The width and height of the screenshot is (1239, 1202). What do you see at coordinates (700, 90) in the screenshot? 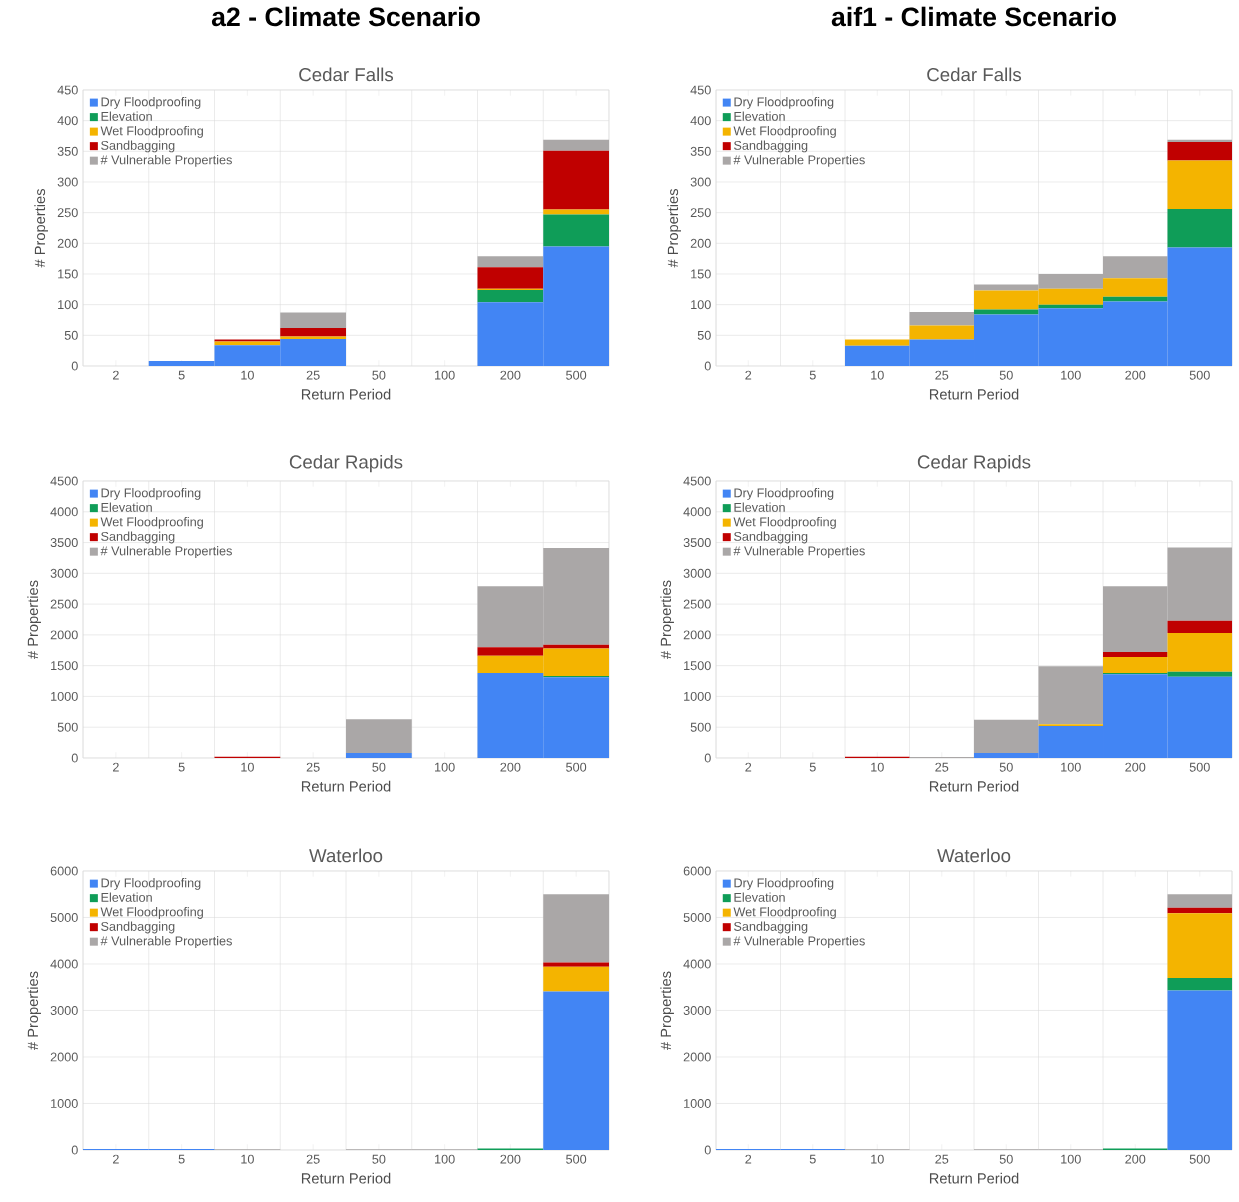
I see `y-tick-label: 450` at bounding box center [700, 90].